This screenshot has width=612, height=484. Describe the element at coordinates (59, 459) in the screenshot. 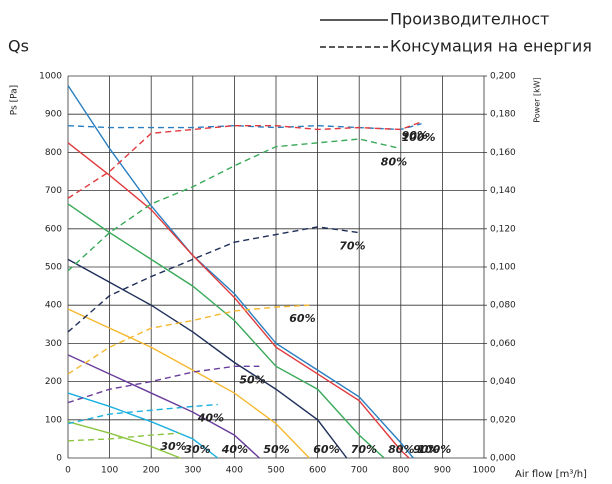

I see `y-tick-label: 0` at that location.